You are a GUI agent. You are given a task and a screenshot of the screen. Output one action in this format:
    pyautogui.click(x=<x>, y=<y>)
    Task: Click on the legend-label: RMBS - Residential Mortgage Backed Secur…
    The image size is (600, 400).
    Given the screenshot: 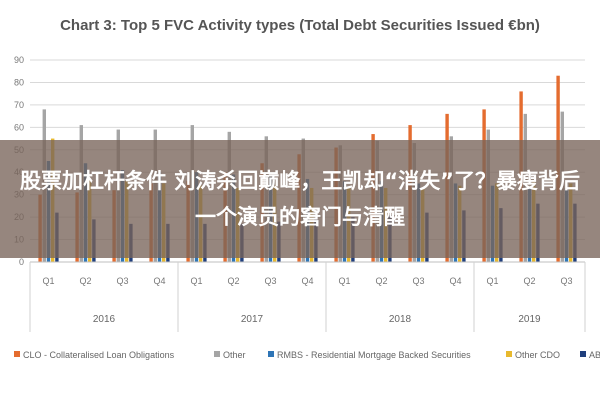 What is the action you would take?
    pyautogui.click(x=374, y=355)
    